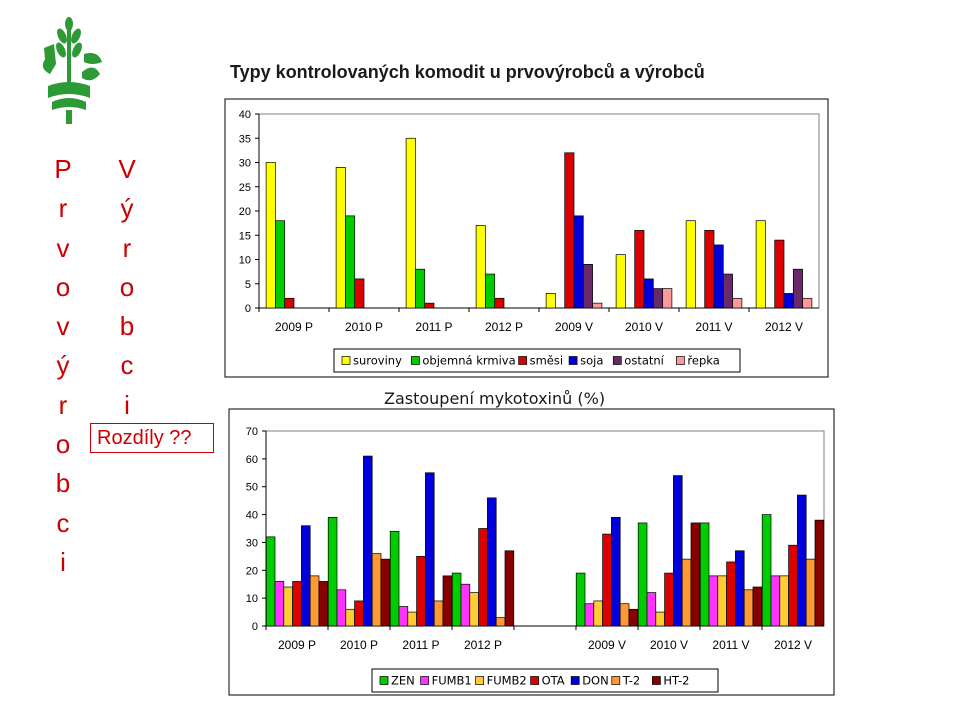 This screenshot has height=717, width=960. What do you see at coordinates (255, 627) in the screenshot?
I see `y-tick-label: 0` at bounding box center [255, 627].